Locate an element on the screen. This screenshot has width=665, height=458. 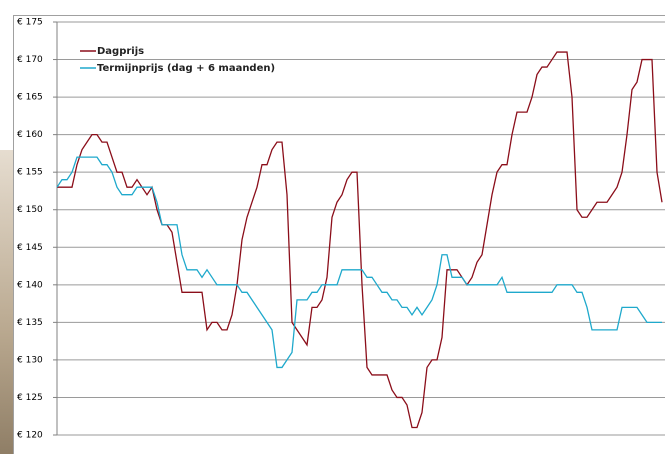
y-tick-label: € 135 is located at coordinates (30, 323).